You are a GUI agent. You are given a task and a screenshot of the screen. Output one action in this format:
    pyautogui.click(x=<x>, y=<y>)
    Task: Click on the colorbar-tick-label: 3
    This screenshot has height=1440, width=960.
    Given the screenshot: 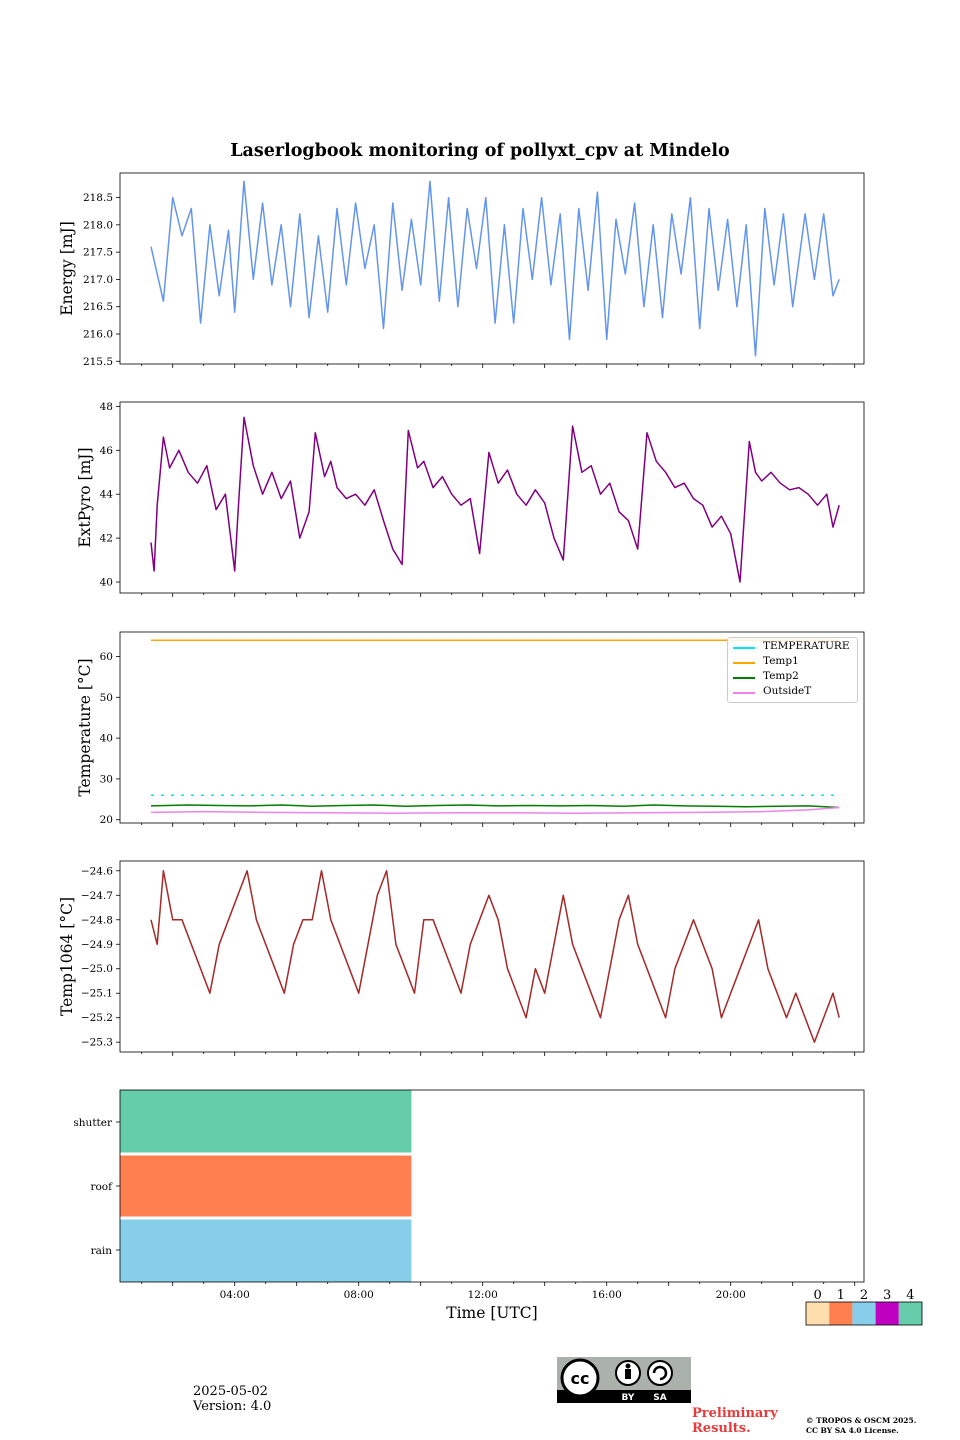 What is the action you would take?
    pyautogui.click(x=887, y=1295)
    